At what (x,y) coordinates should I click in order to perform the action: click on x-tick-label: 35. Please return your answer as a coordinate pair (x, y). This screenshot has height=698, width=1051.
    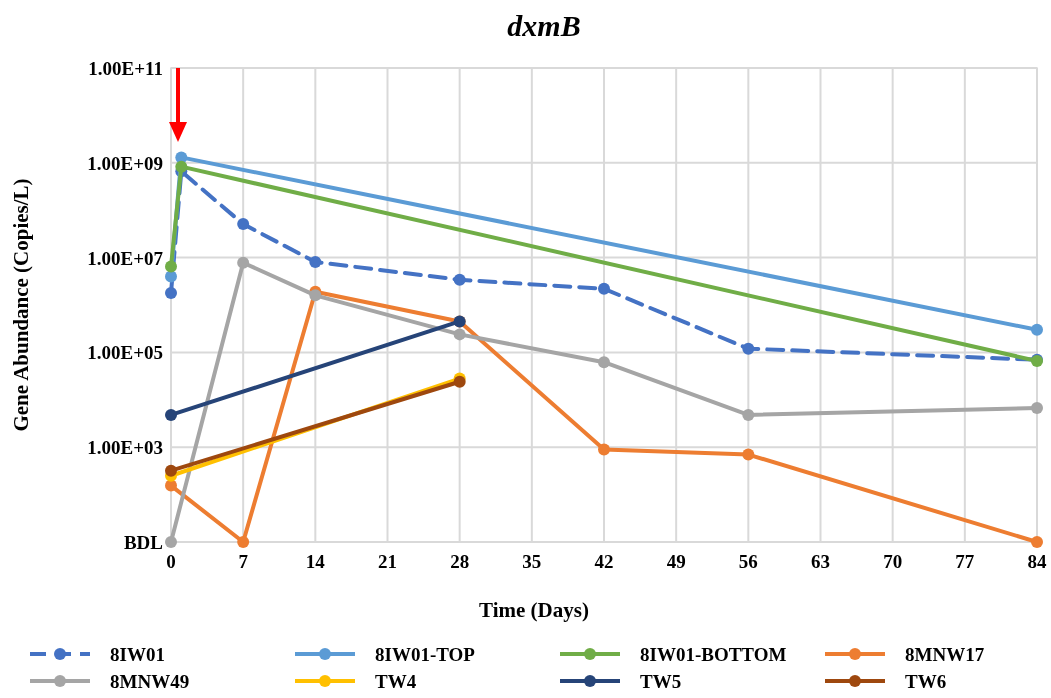
    Looking at the image, I should click on (532, 561).